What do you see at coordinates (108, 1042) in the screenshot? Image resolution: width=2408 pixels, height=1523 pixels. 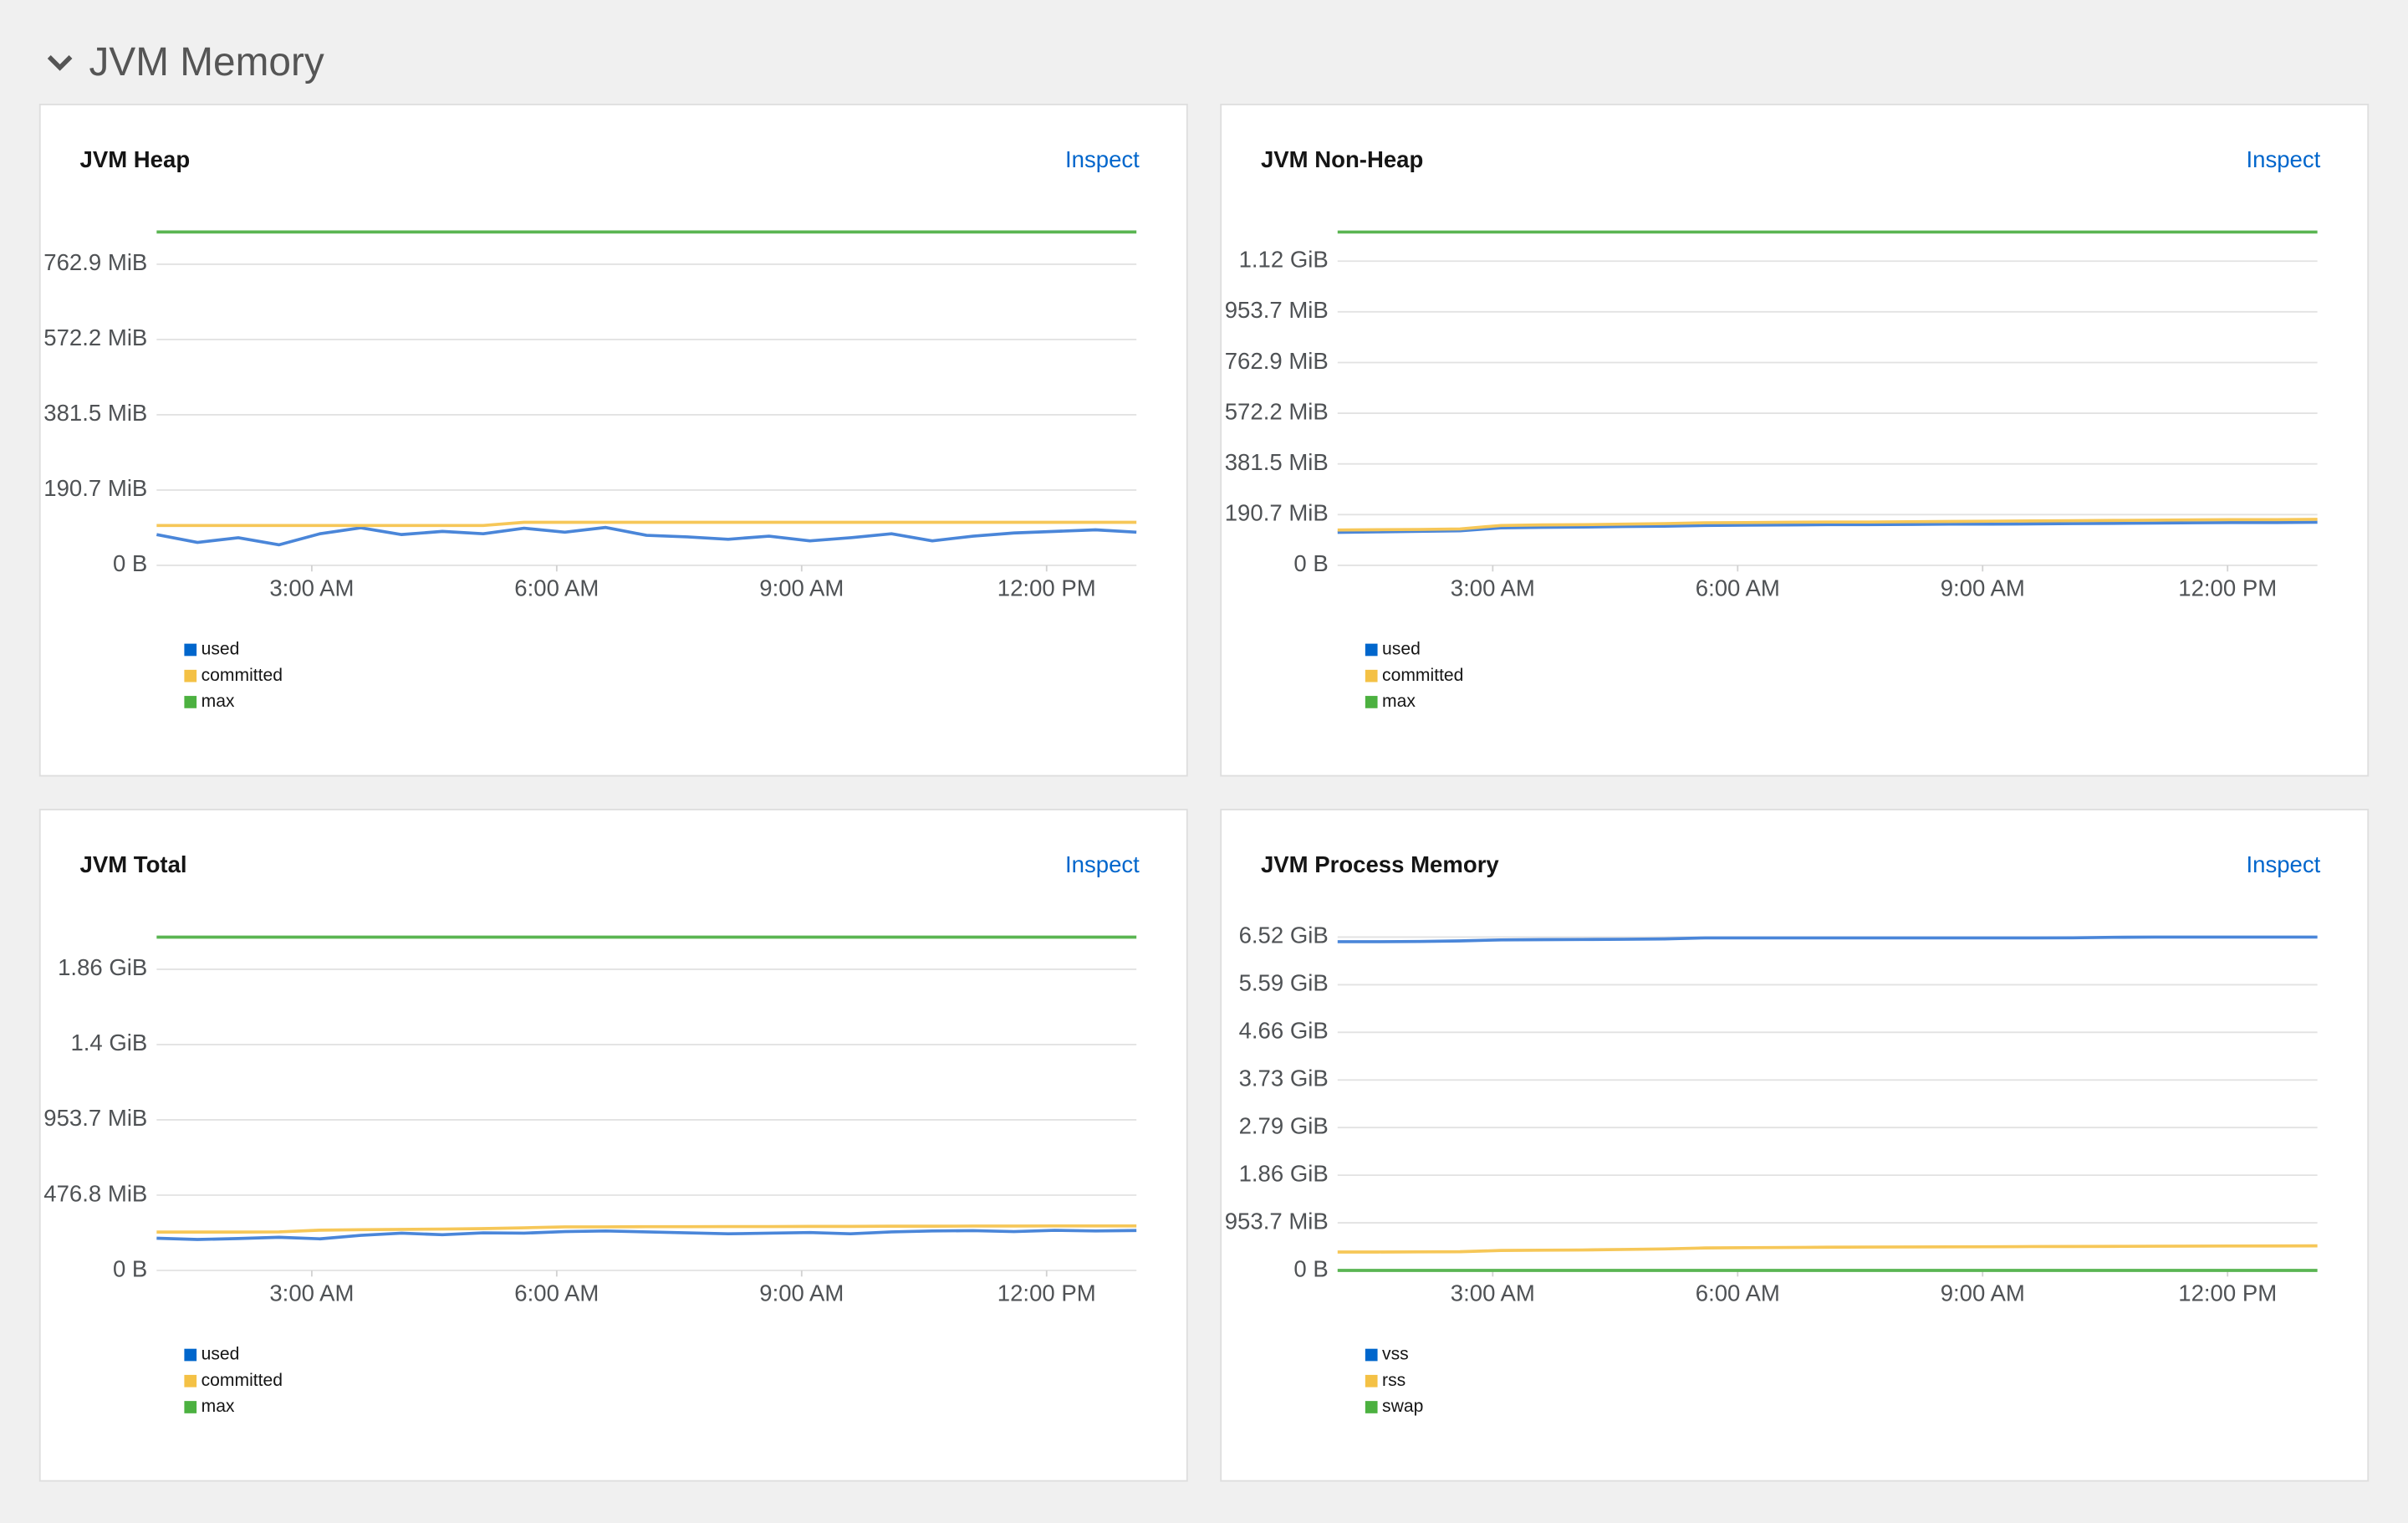 I see `y-tick-label: 1.4 GiB` at bounding box center [108, 1042].